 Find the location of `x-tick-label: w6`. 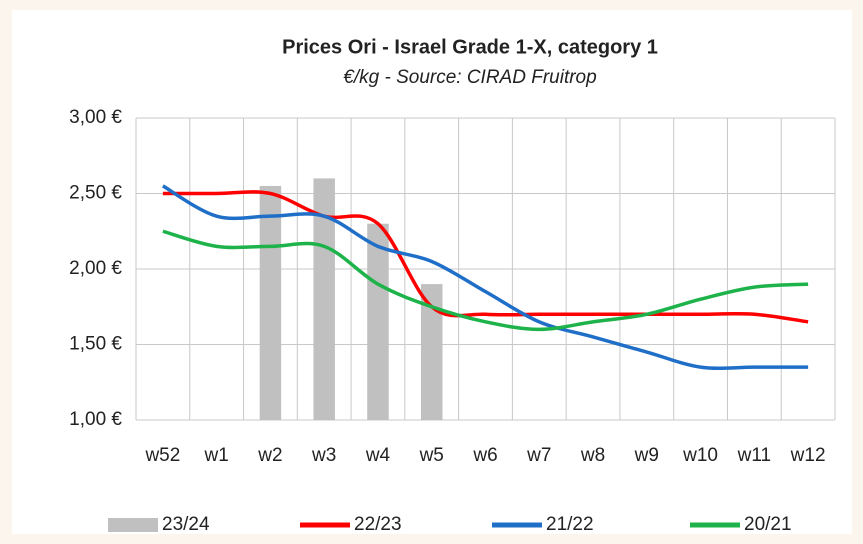

x-tick-label: w6 is located at coordinates (484, 455).